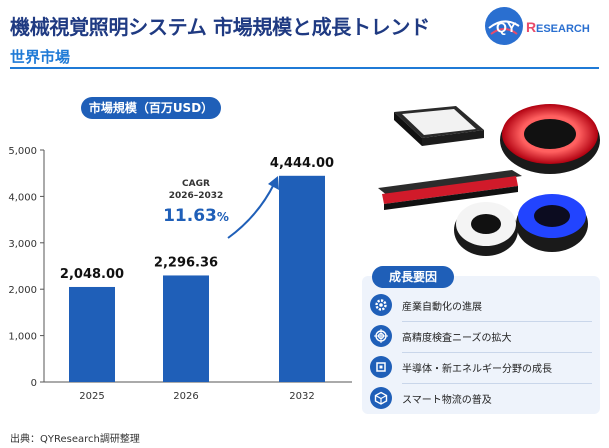 The image size is (609, 448). What do you see at coordinates (302, 163) in the screenshot?
I see `bar-value-label: 4,444.00` at bounding box center [302, 163].